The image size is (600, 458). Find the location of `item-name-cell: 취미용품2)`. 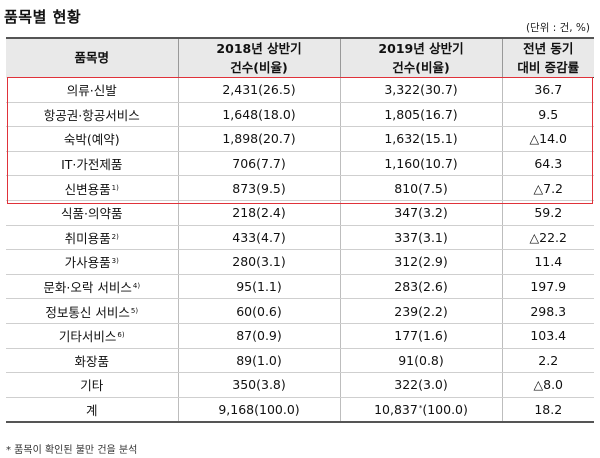

item-name-cell: 취미용품2) is located at coordinates (92, 238).